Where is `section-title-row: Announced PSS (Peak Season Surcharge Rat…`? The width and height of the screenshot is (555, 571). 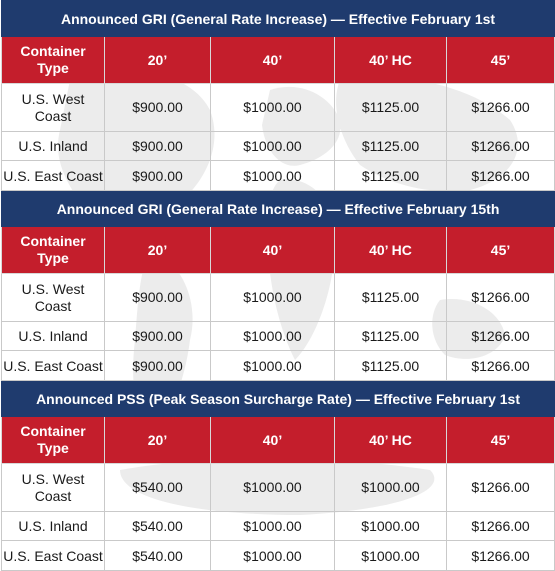
section-title-row: Announced PSS (Peak Season Surcharge Rat… is located at coordinates (277, 398).